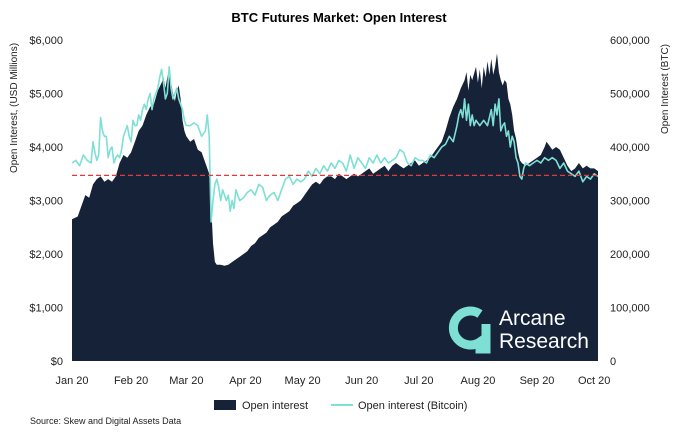 Image resolution: width=680 pixels, height=433 pixels. I want to click on legend-label-open-interest: Open interest, so click(275, 406).